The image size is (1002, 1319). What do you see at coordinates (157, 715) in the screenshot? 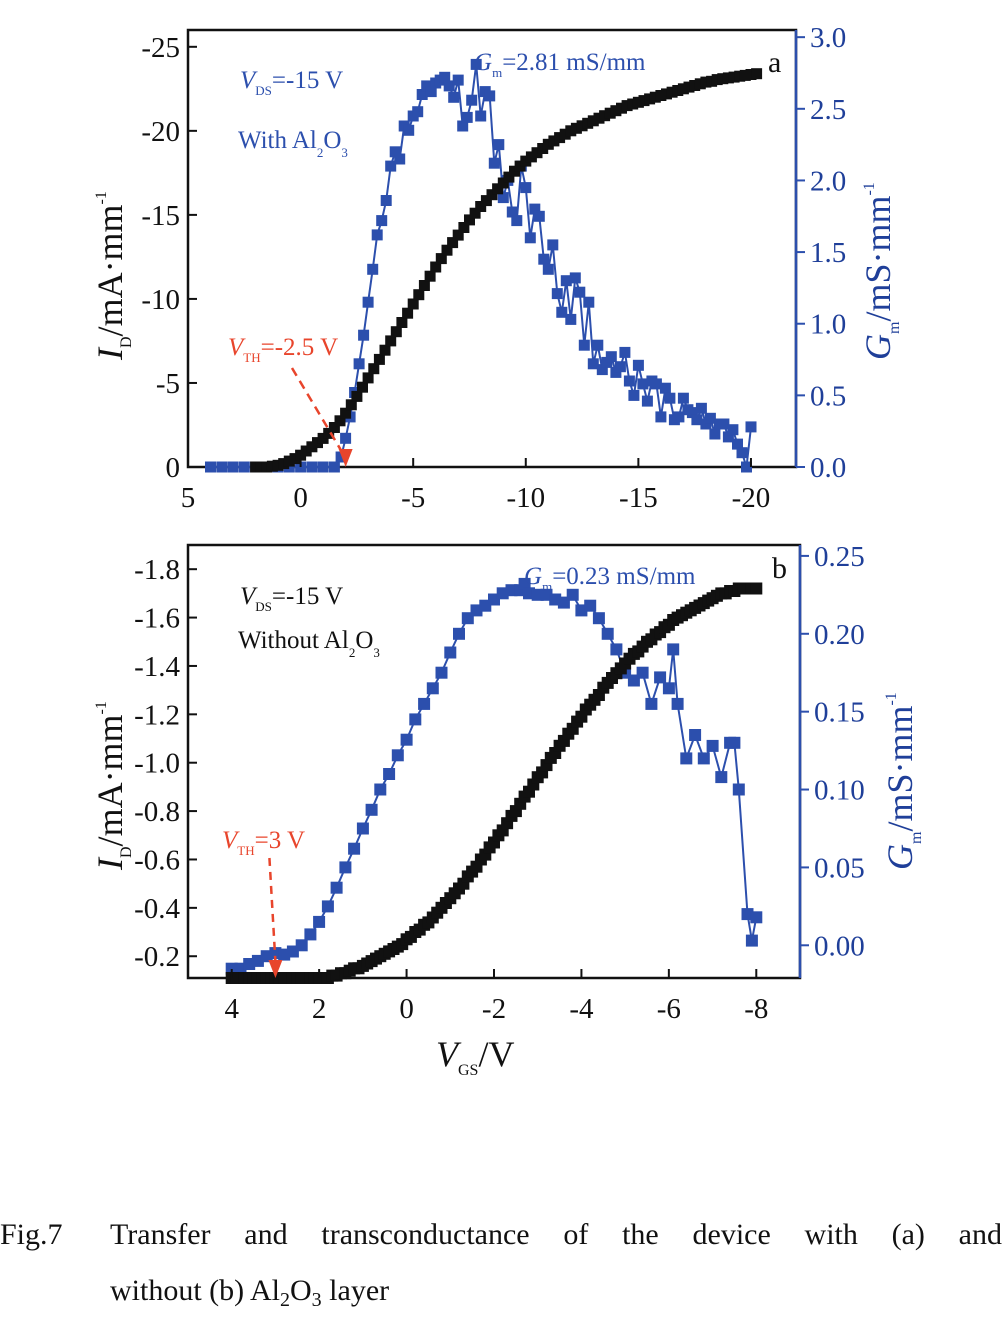
I see `y-left-tick-label: -1.2` at bounding box center [157, 715].